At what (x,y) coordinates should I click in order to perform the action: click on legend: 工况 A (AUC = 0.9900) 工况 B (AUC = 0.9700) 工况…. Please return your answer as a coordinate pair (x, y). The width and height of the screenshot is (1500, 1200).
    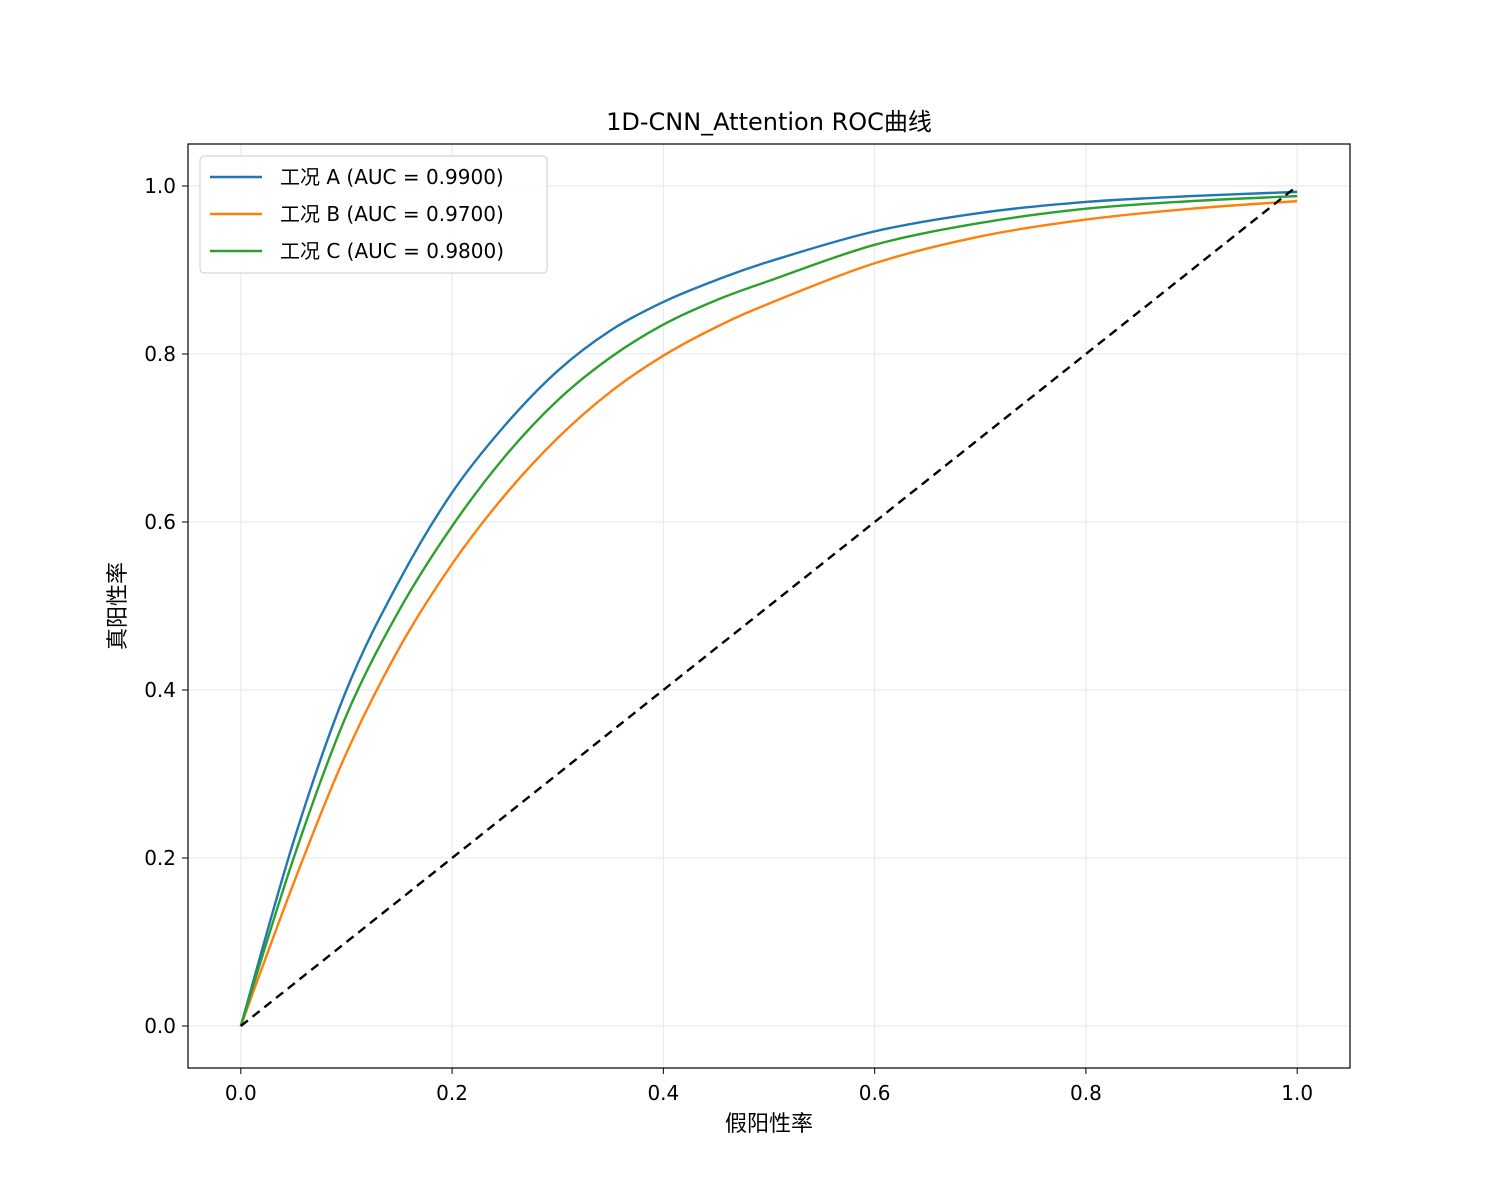
    Looking at the image, I should click on (373, 214).